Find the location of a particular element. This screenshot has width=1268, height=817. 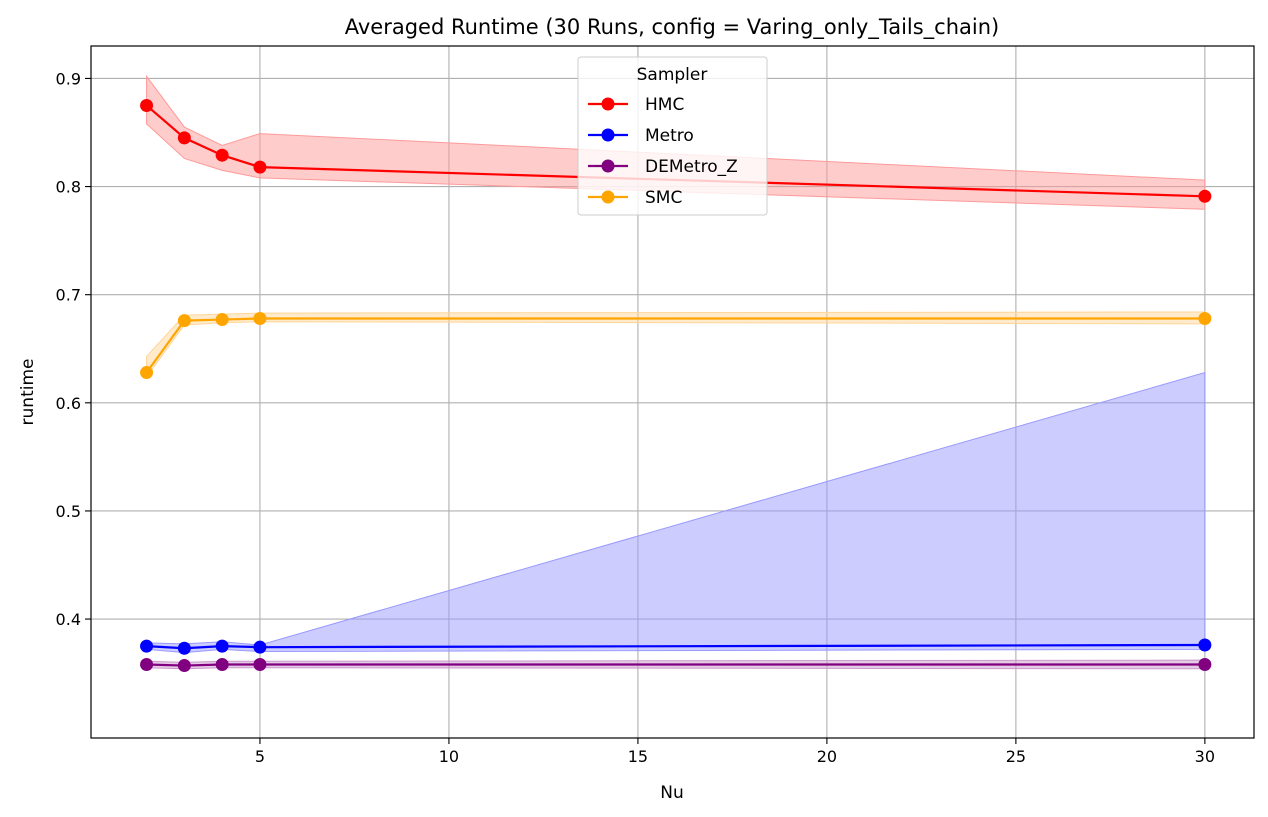

legend-label-hmc: HMC is located at coordinates (664, 105).